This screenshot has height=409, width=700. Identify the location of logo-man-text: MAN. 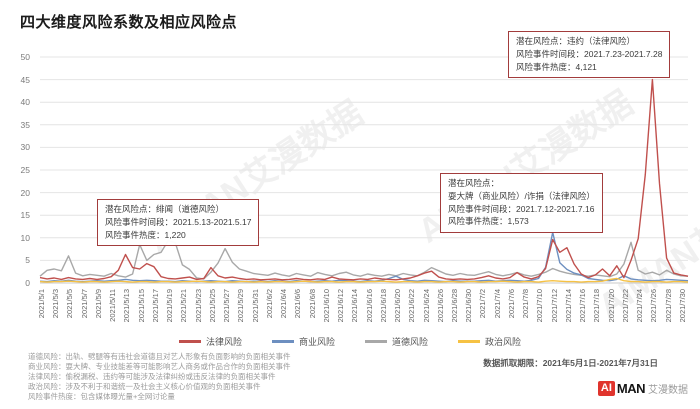
(631, 388).